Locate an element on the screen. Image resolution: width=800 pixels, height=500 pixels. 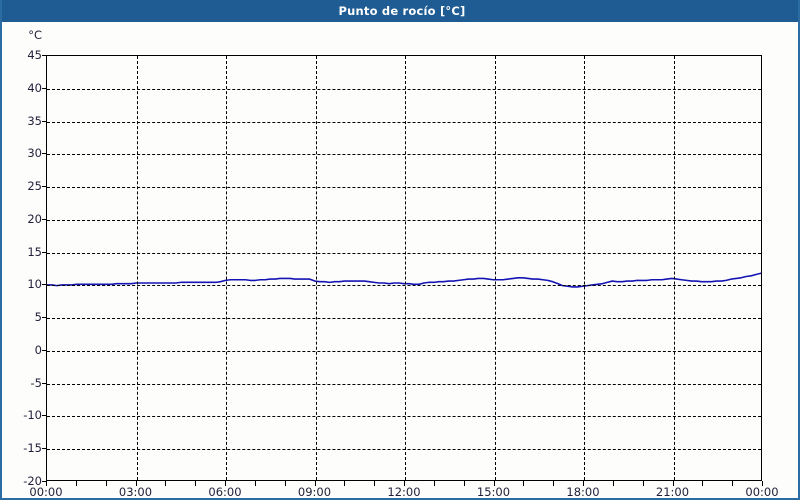
x-axis-tick-time: 06:00 is located at coordinates (225, 492).